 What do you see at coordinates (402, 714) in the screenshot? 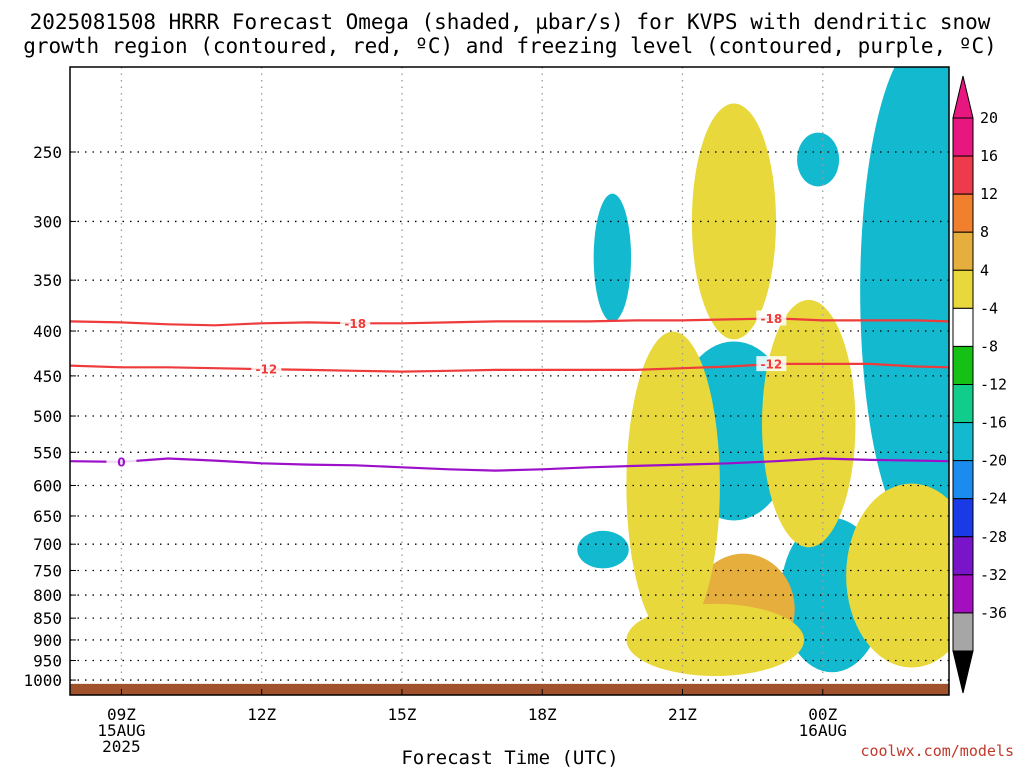
I see `x-tick-label: 15Z` at bounding box center [402, 714].